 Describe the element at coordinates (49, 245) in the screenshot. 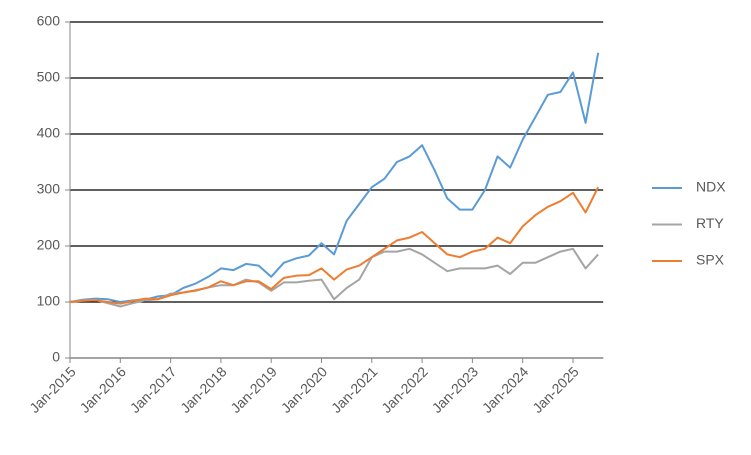

I see `y-tick-label: 200` at that location.